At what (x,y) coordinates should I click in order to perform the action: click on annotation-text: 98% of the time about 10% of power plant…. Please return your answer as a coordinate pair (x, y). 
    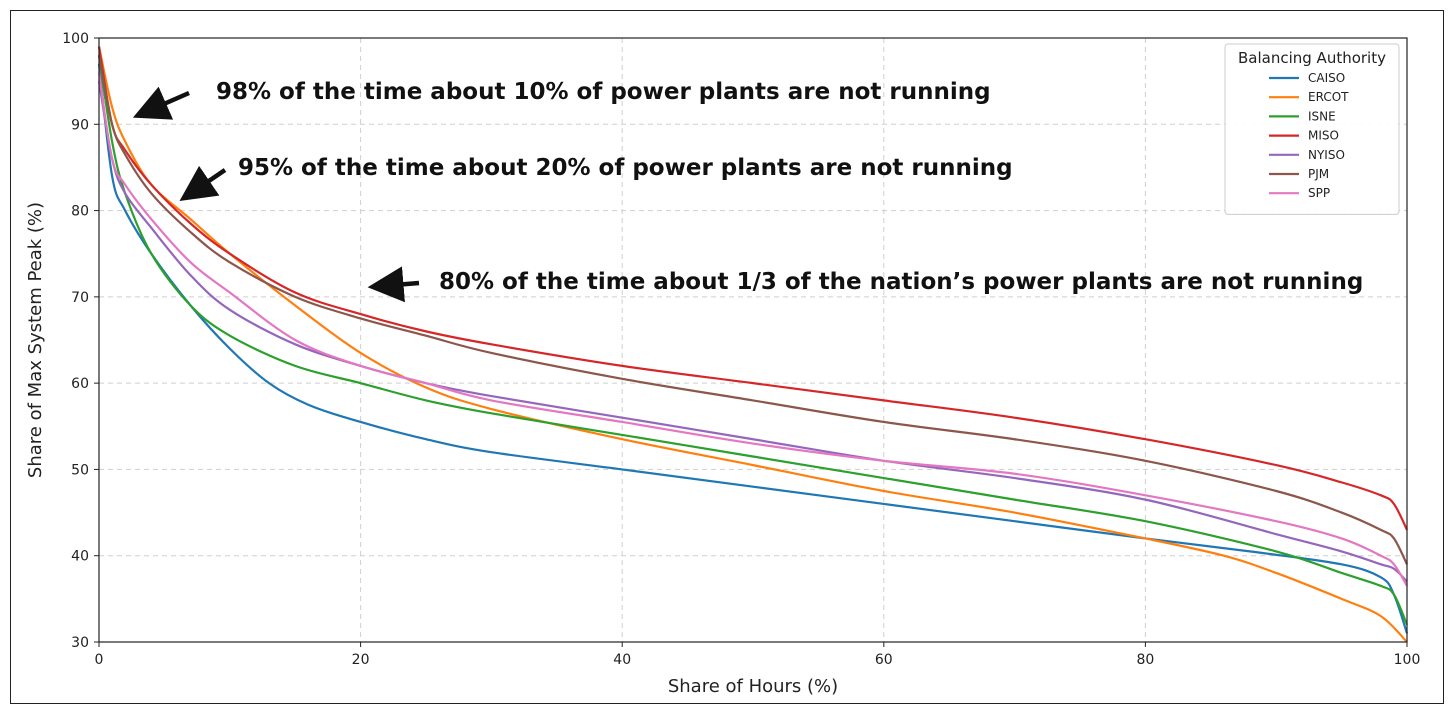
    Looking at the image, I should click on (603, 92).